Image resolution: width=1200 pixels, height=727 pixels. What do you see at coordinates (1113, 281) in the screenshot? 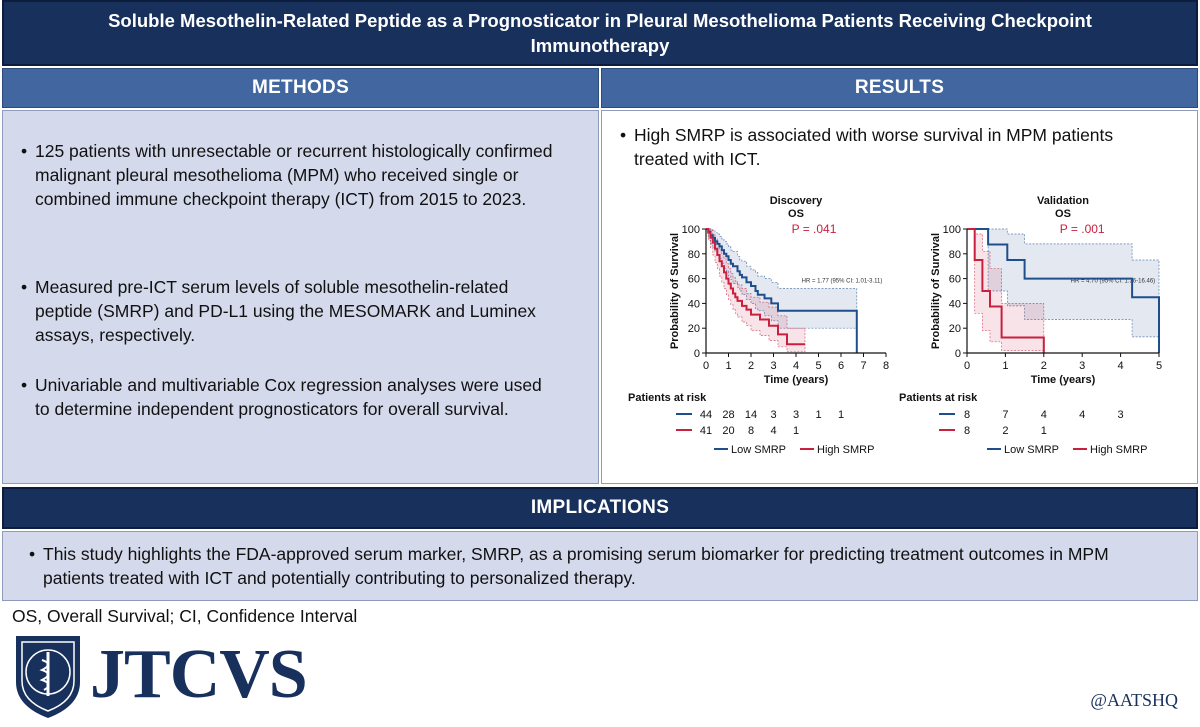
I see `hazard-ratio-label: HR = 4.70 (95% CI: 1.36-16.46)` at bounding box center [1113, 281].